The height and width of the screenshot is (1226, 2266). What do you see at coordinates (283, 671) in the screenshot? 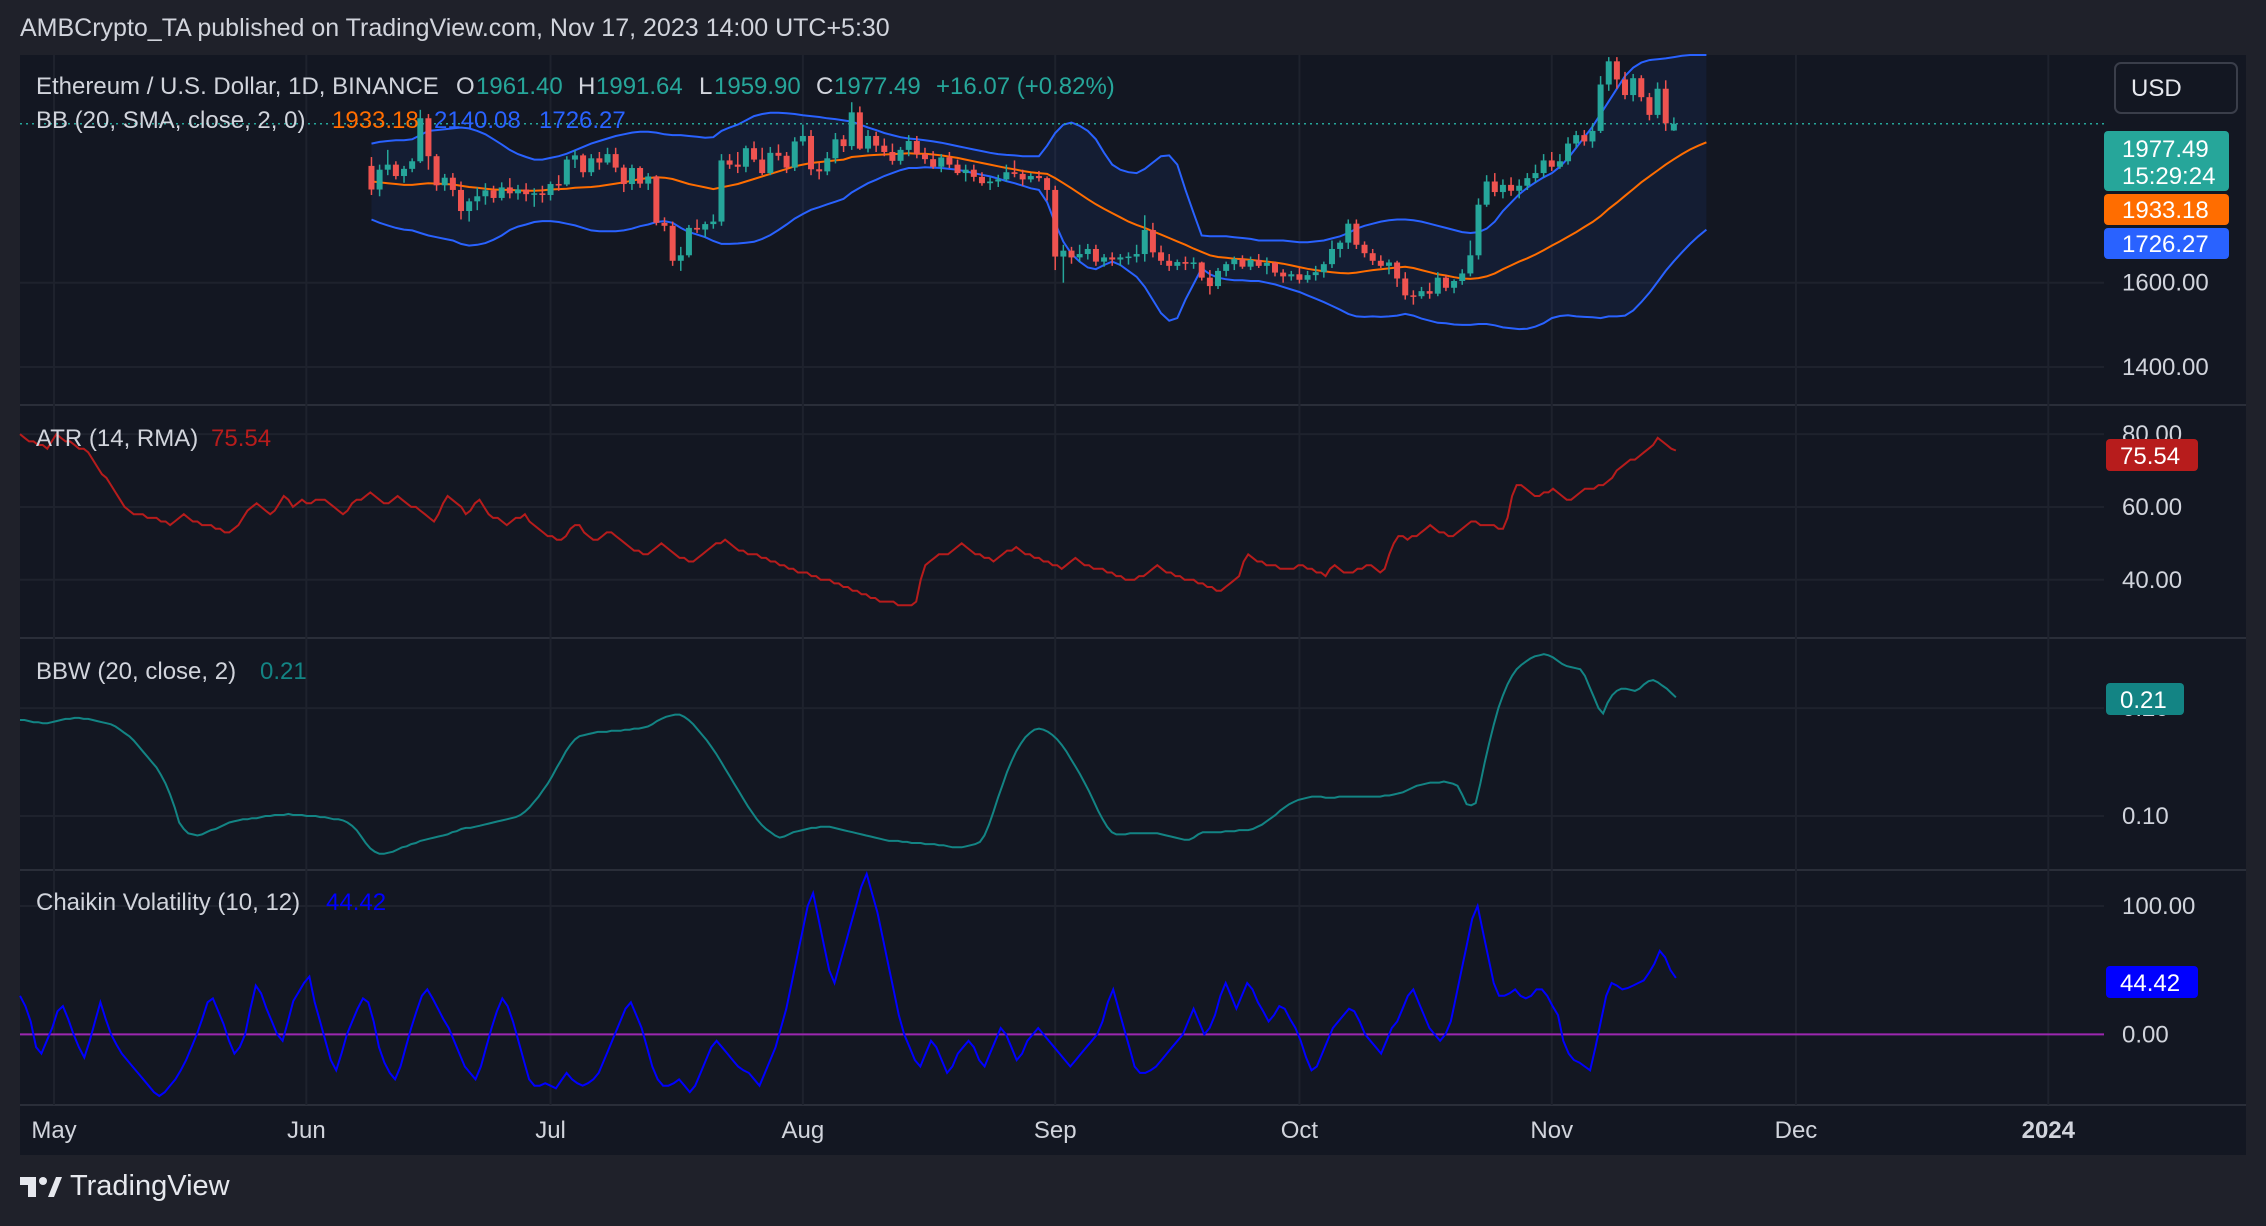
I see `bbw-legend-value: 0.21` at bounding box center [283, 671].